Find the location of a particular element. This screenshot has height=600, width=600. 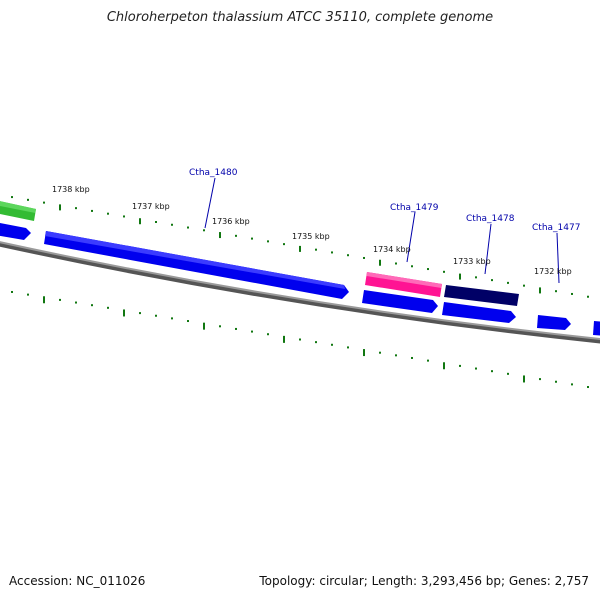

scale-label: 1736 kbp is located at coordinates (231, 221).